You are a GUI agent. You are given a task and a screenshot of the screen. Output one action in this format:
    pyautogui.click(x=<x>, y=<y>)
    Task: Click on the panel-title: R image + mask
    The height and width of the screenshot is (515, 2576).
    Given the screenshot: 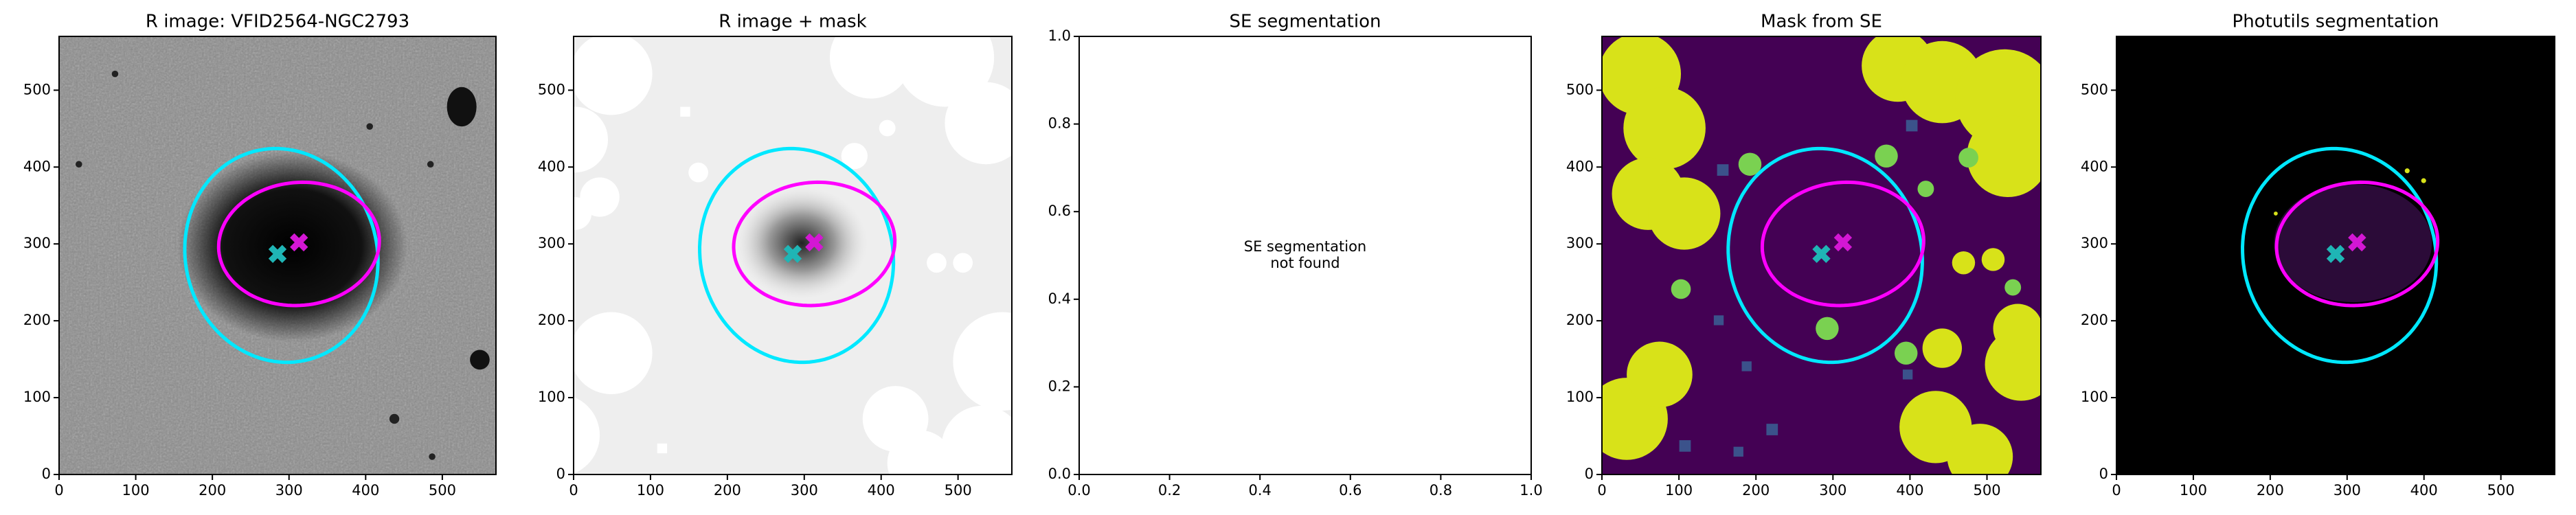 What is the action you would take?
    pyautogui.click(x=793, y=22)
    